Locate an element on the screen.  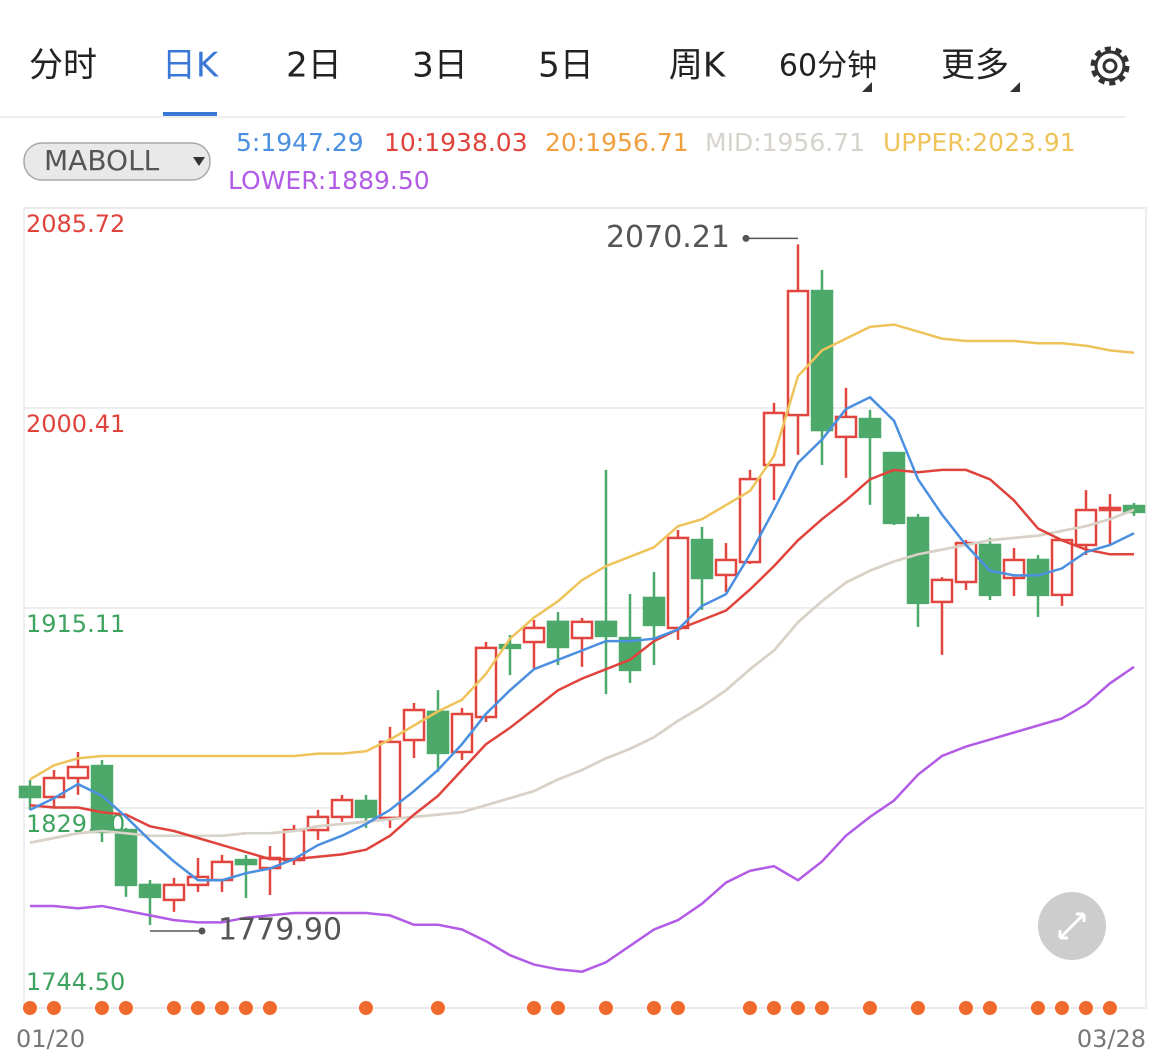
zoom-button is located at coordinates (1072, 926).